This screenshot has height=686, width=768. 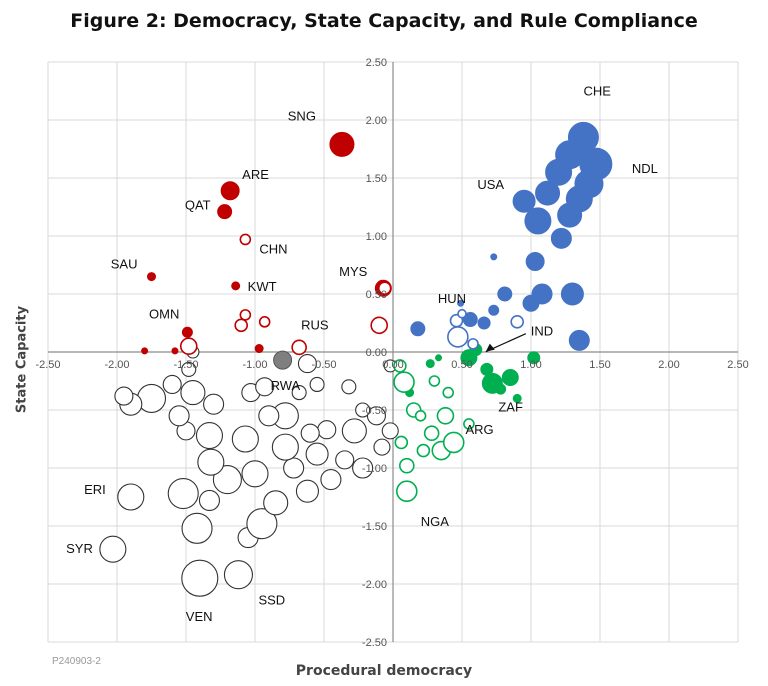 I want to click on y-tick-label: -1.00, so click(x=374, y=469).